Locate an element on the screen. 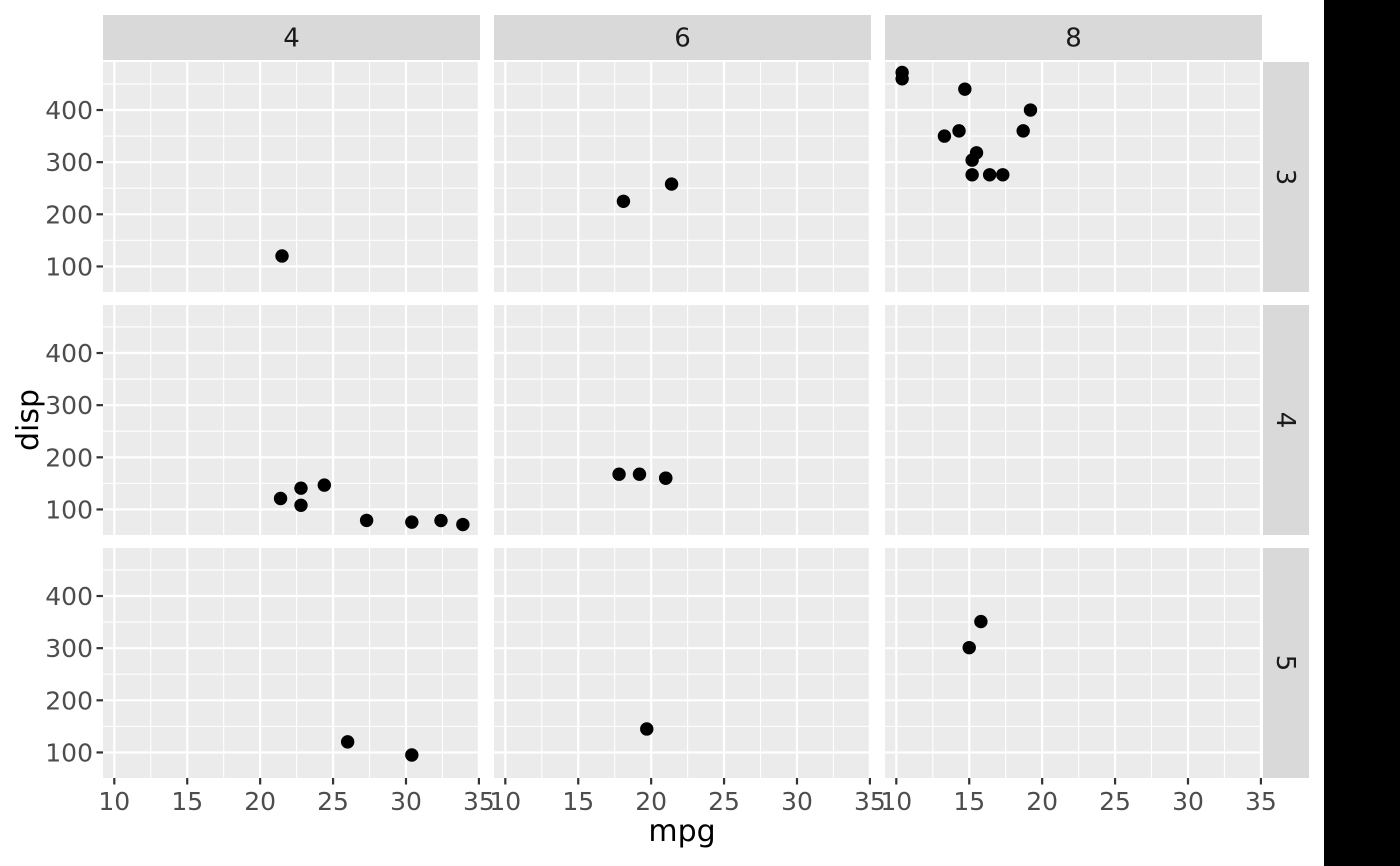 This screenshot has width=1400, height=866. facet-column-strip-label: 6 is located at coordinates (682, 39).